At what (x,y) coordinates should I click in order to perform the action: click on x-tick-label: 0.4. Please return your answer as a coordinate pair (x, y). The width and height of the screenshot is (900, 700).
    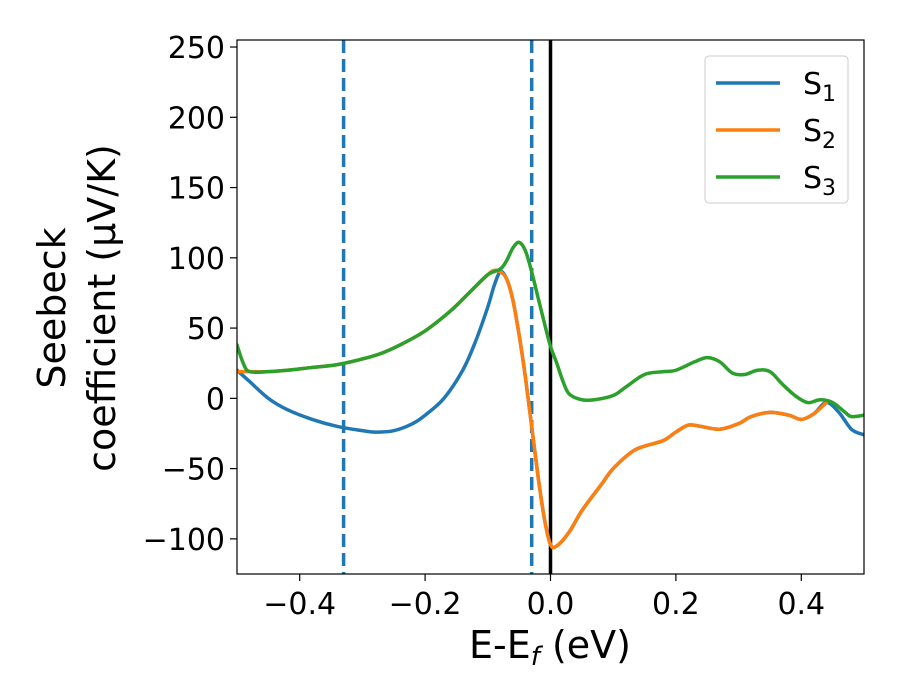
    Looking at the image, I should click on (801, 604).